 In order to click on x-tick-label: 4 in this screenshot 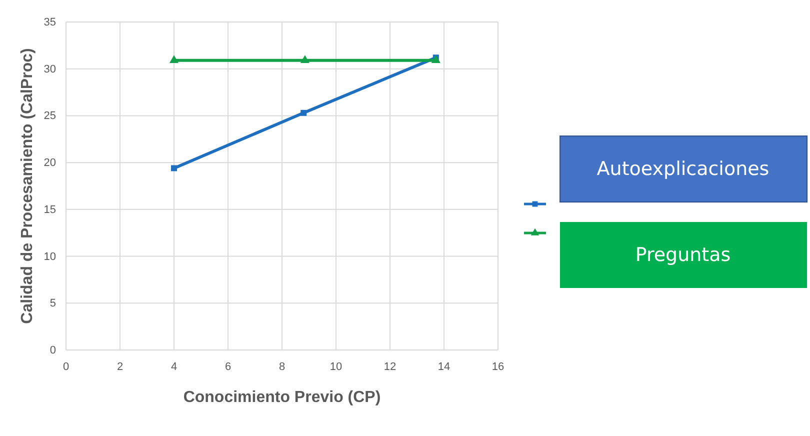, I will do `click(174, 366)`.